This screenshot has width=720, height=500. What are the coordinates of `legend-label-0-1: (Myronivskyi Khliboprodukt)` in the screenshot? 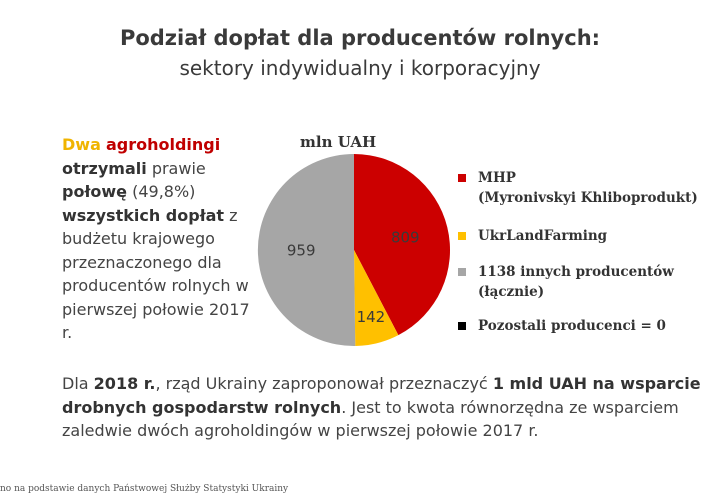 It's located at (588, 198).